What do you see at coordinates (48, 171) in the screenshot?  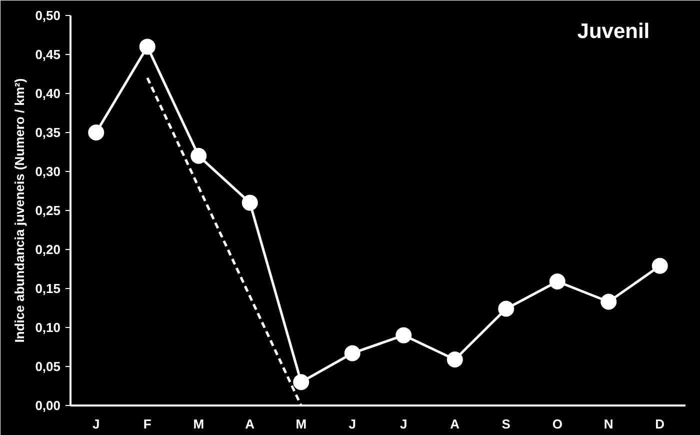 I see `y-tick-label: 0,30` at bounding box center [48, 171].